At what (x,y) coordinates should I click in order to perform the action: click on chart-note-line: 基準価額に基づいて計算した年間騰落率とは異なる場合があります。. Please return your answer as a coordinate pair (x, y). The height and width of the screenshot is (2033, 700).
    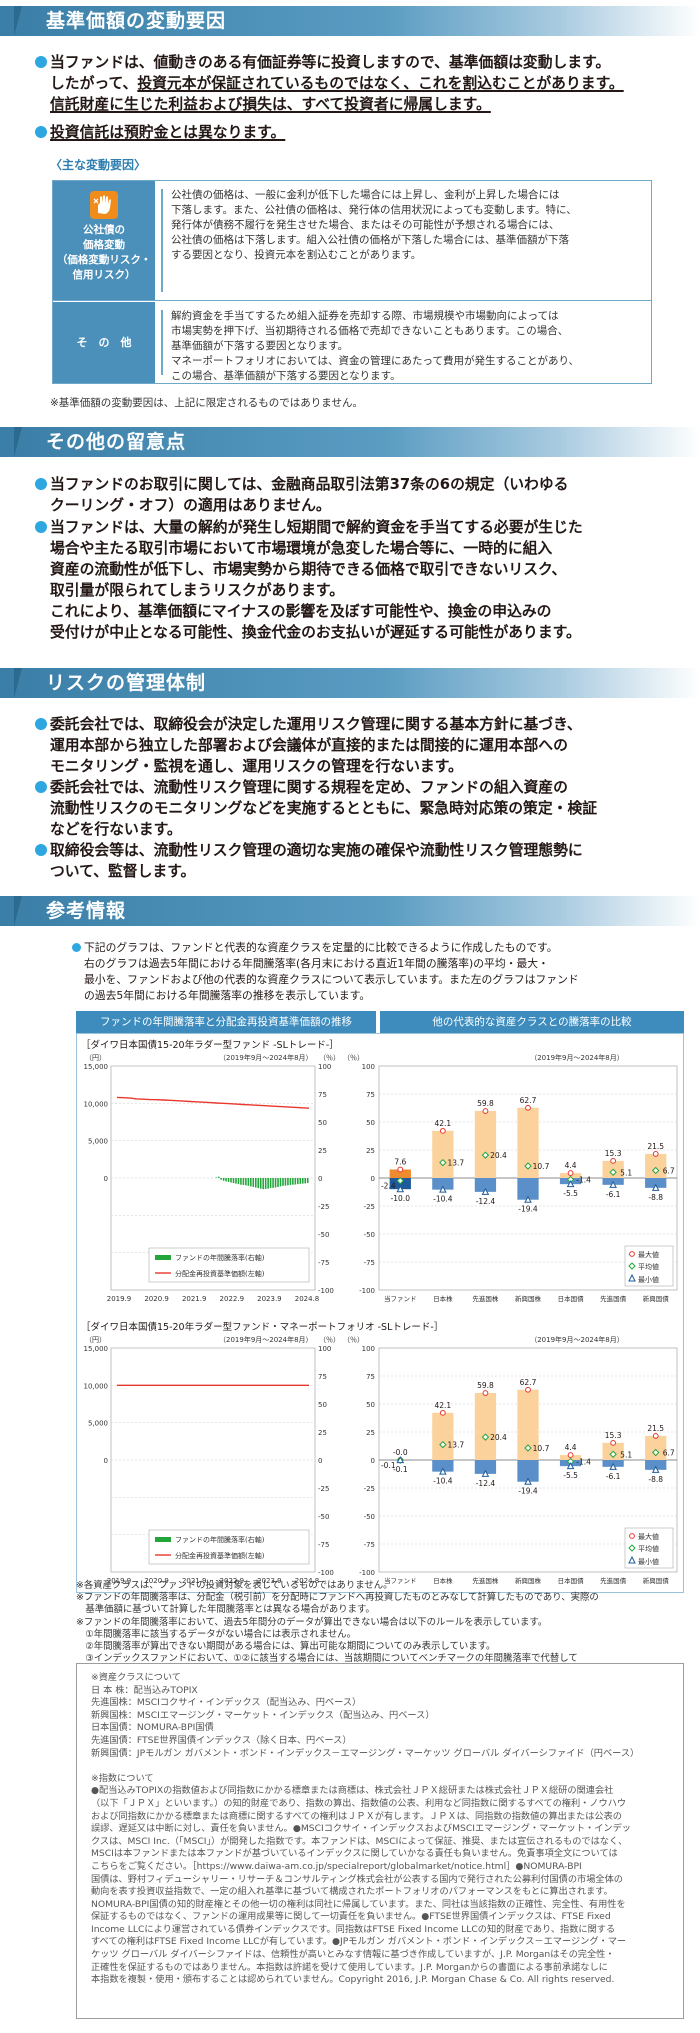
    Looking at the image, I should click on (225, 1610).